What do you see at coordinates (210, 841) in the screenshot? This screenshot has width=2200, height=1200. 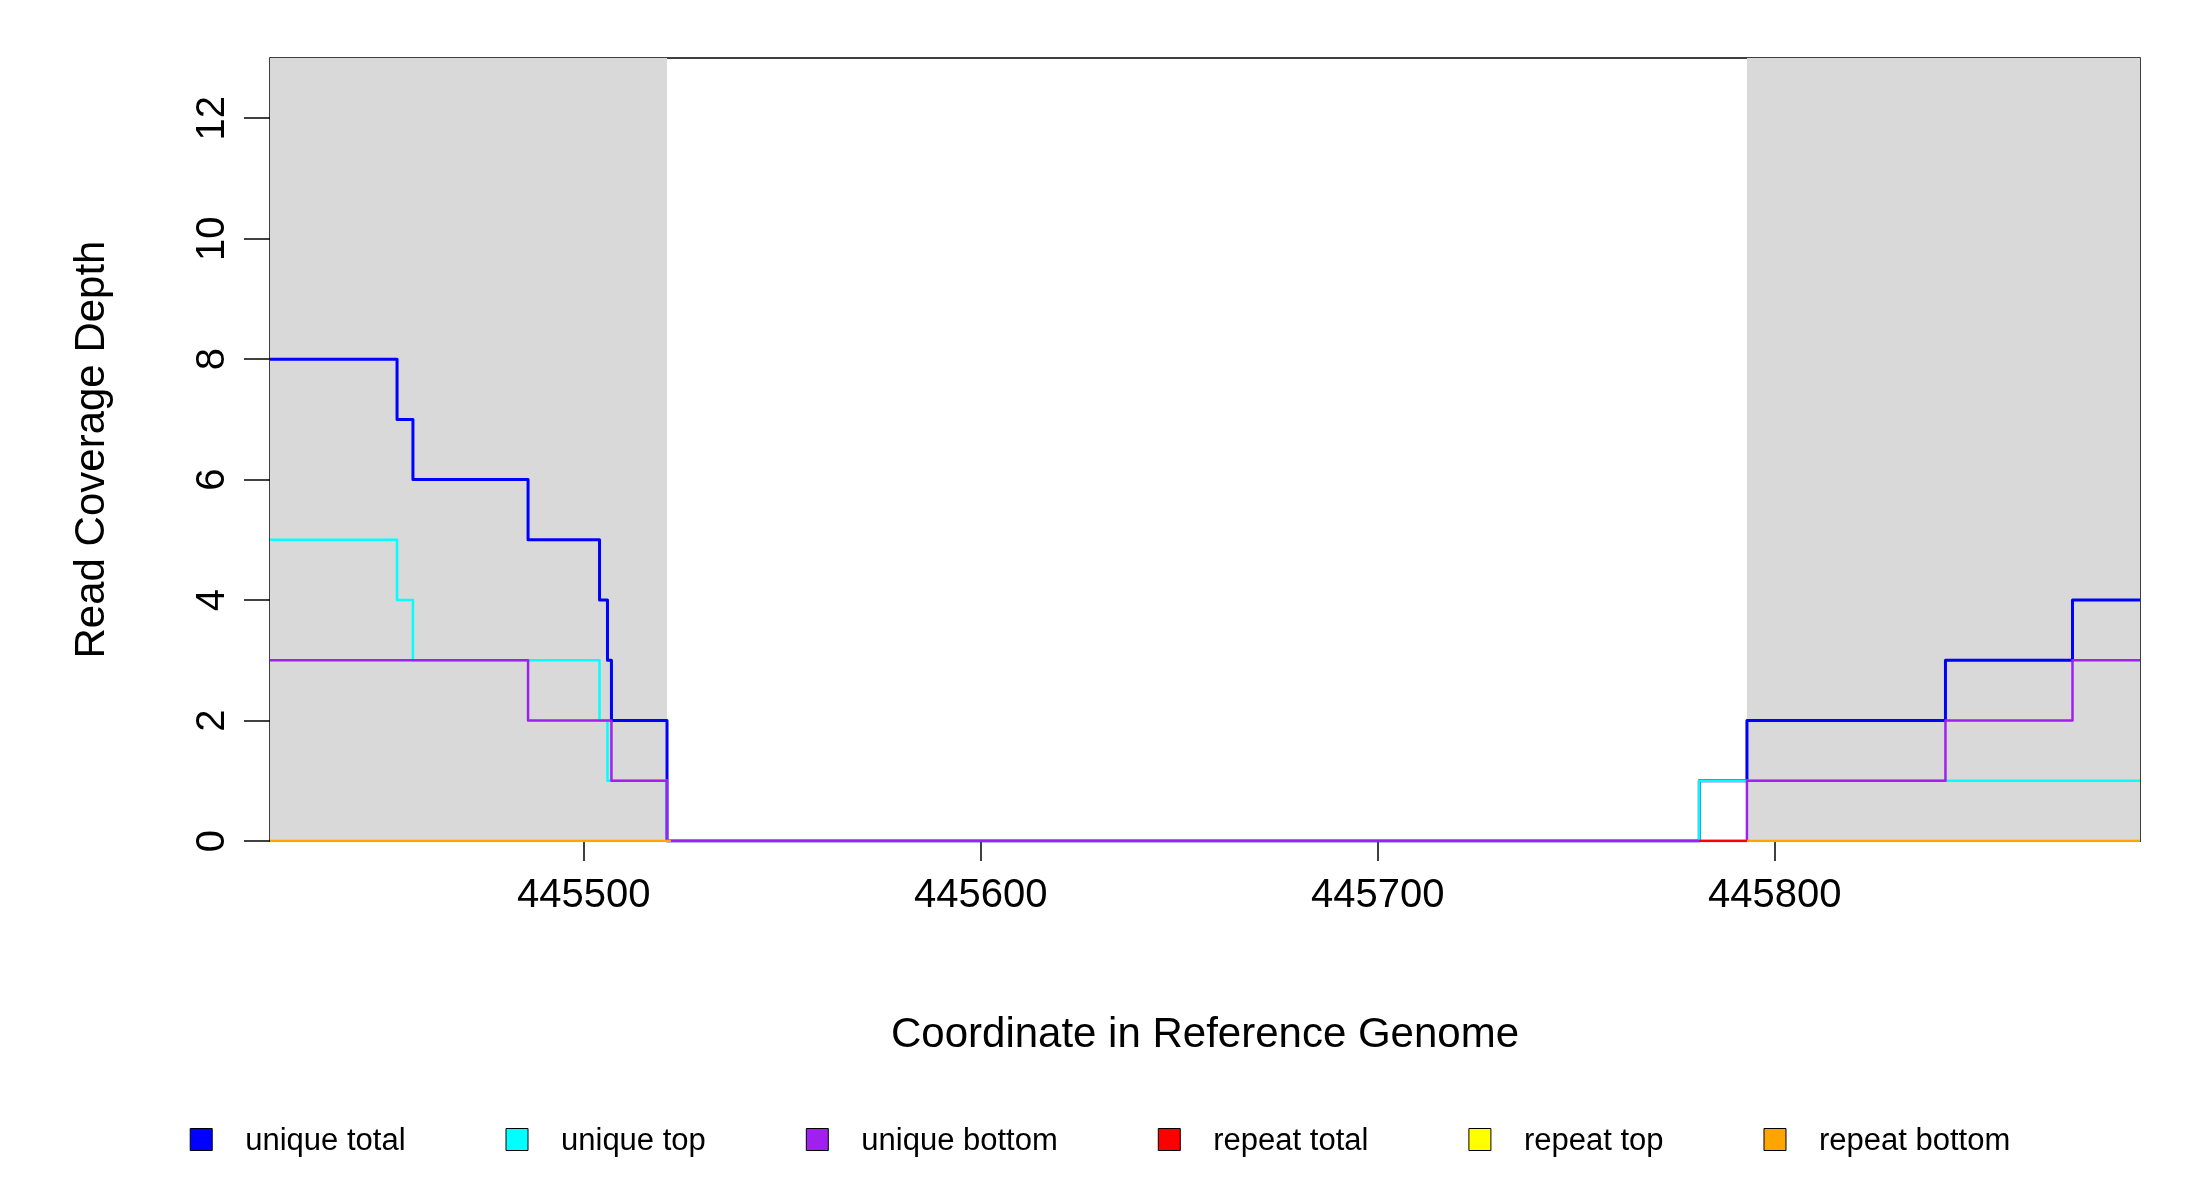 I see `y-tick-label: 0` at bounding box center [210, 841].